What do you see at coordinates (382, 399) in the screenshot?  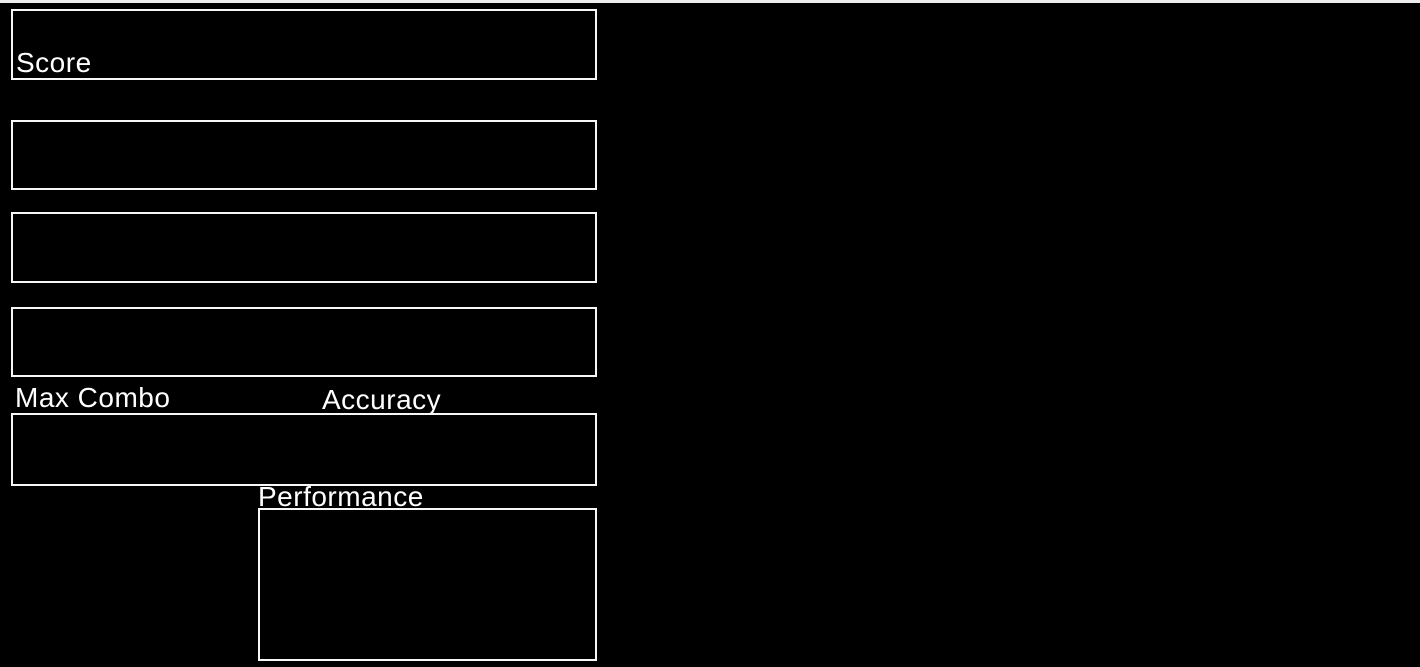 I see `accuracy-label: Accuracy` at bounding box center [382, 399].